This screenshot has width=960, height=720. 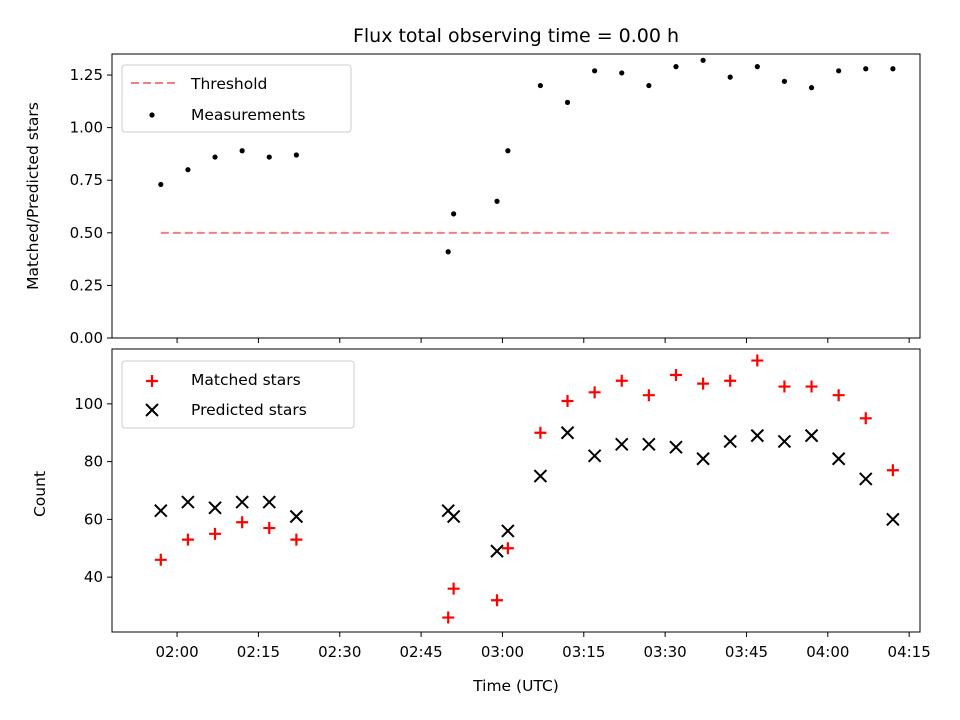 I want to click on legend-label-predicted: Predicted stars, so click(x=249, y=410).